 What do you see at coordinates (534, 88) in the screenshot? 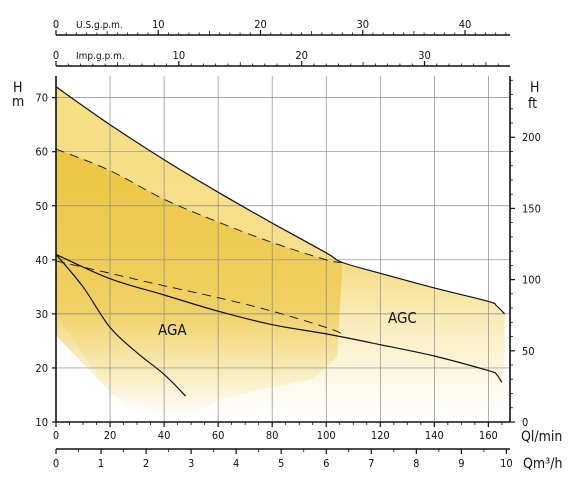
I see `y-right-label-h: H` at bounding box center [534, 88].